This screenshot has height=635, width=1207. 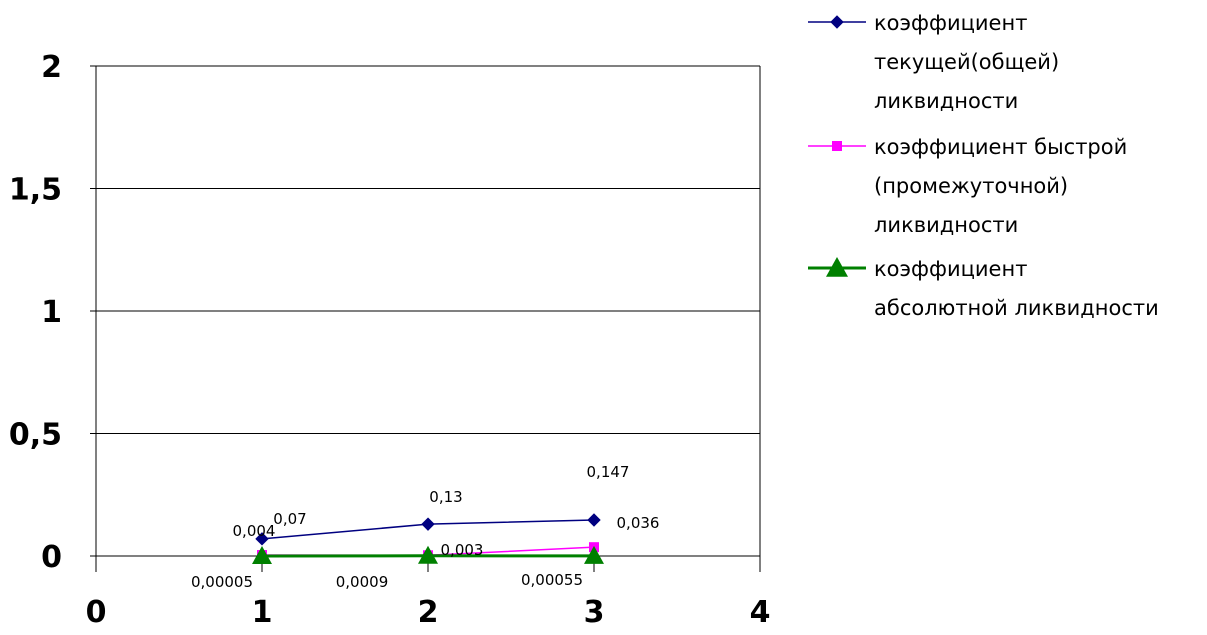 I want to click on legend-item-absolute-liquidity: коэффициент абсолютной ликвидности, so click(x=983, y=288).